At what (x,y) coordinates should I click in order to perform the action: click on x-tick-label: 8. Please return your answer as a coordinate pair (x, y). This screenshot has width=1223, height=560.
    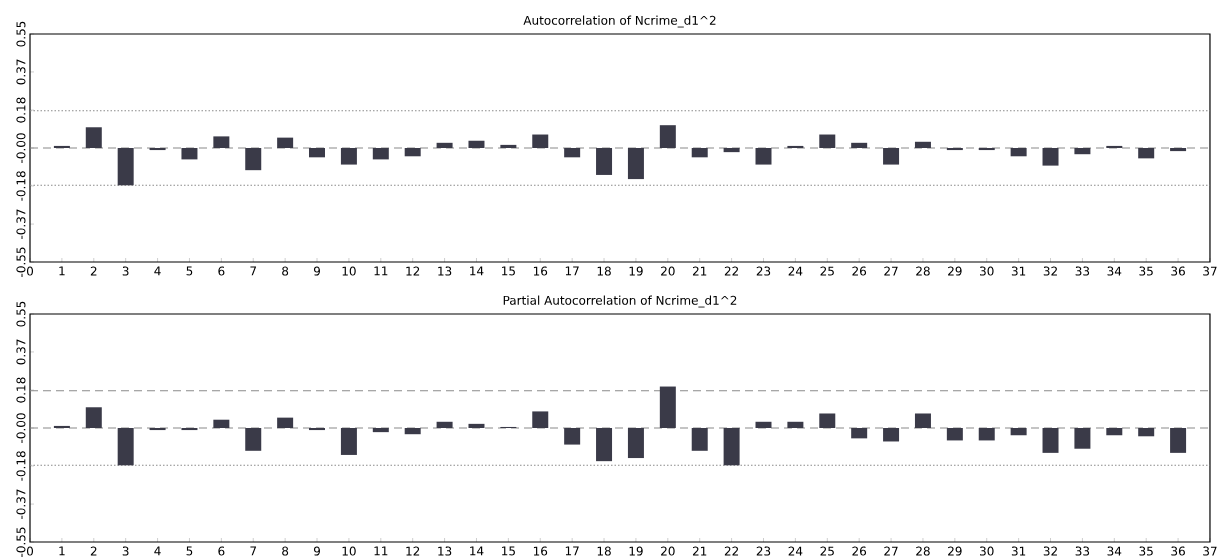
    Looking at the image, I should click on (285, 551).